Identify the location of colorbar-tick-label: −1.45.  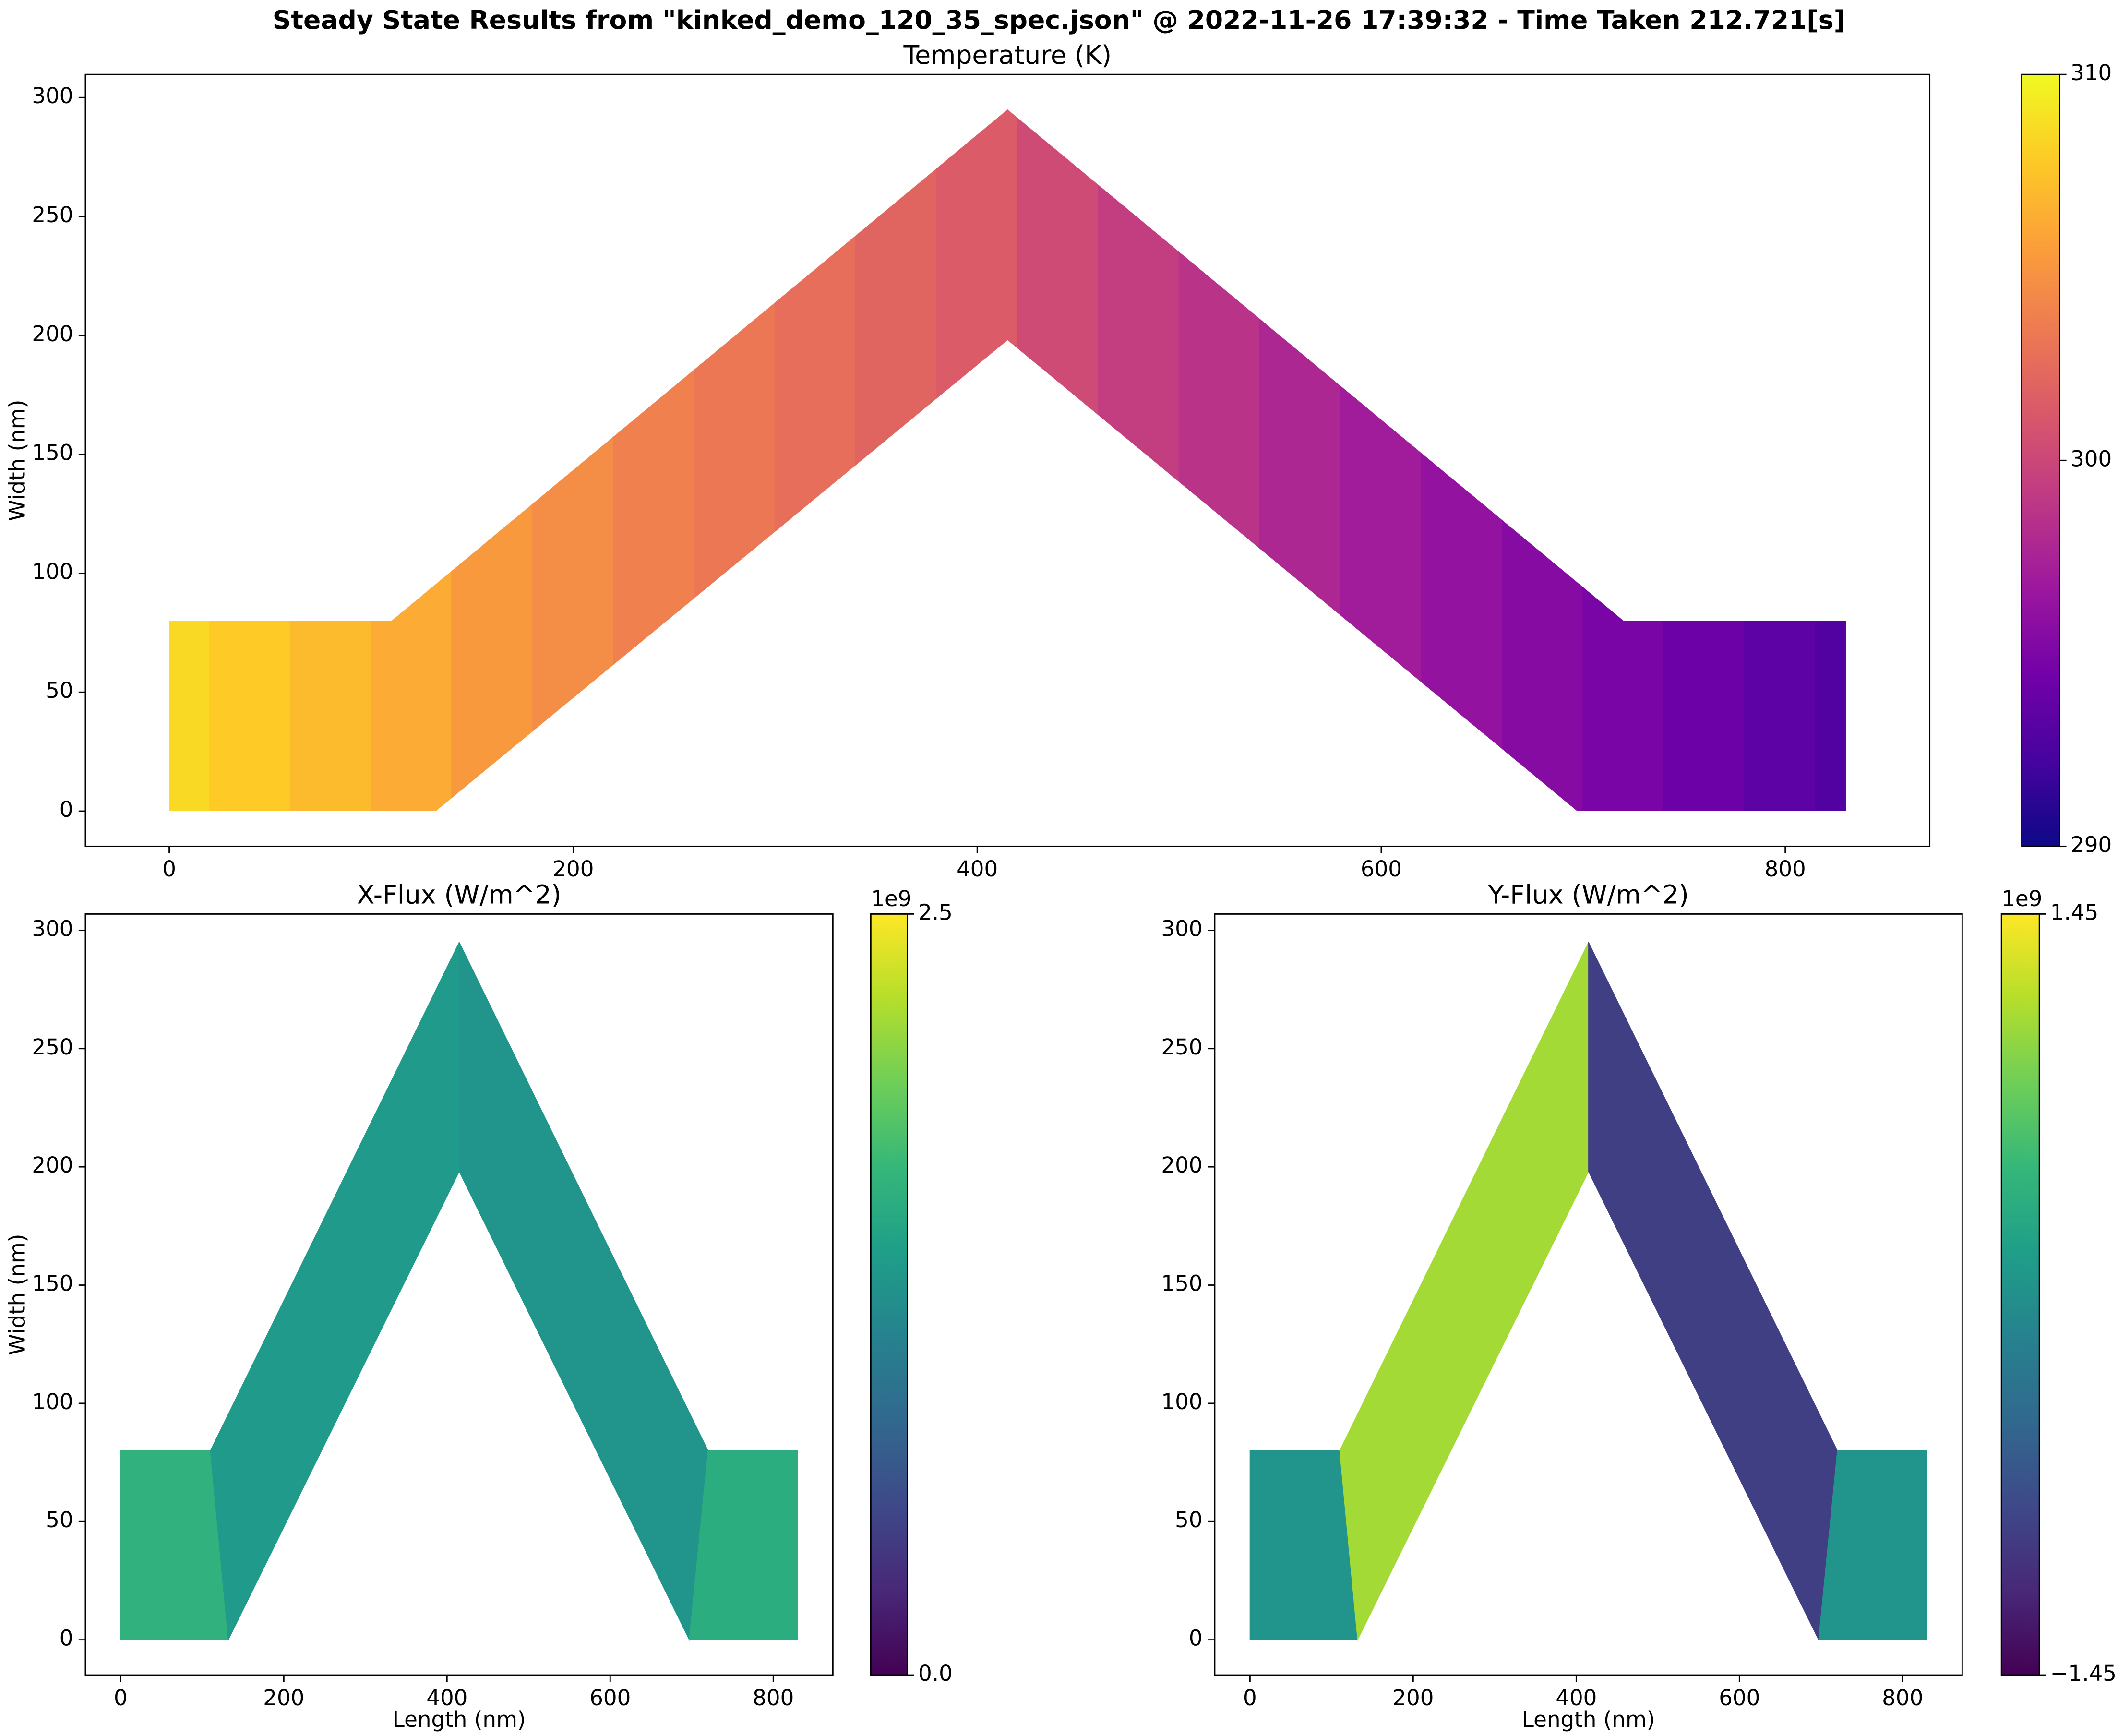
(2083, 1673).